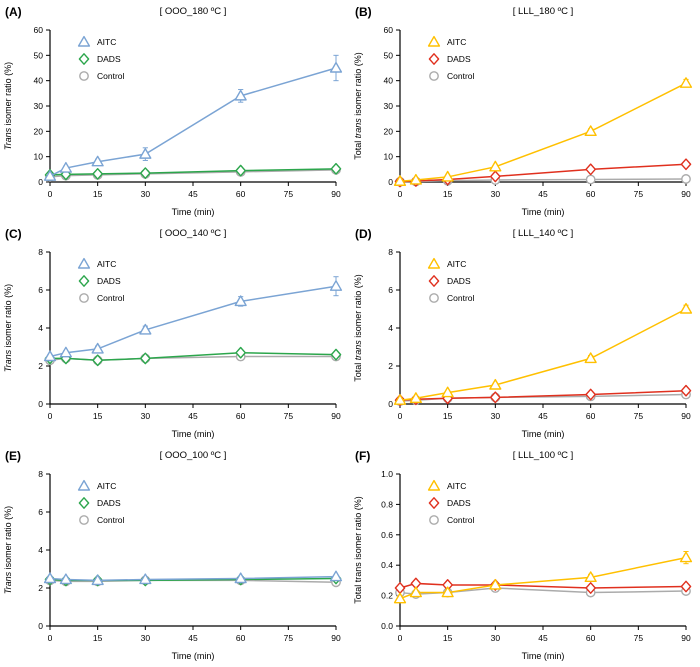 Image resolution: width=700 pixels, height=667 pixels. What do you see at coordinates (39, 55) in the screenshot?
I see `y-tick-label: 50` at bounding box center [39, 55].